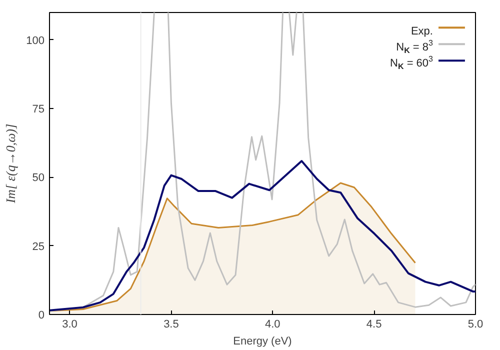 The height and width of the screenshot is (350, 500). What do you see at coordinates (38, 178) in the screenshot?
I see `y-tick-label: 50` at bounding box center [38, 178].